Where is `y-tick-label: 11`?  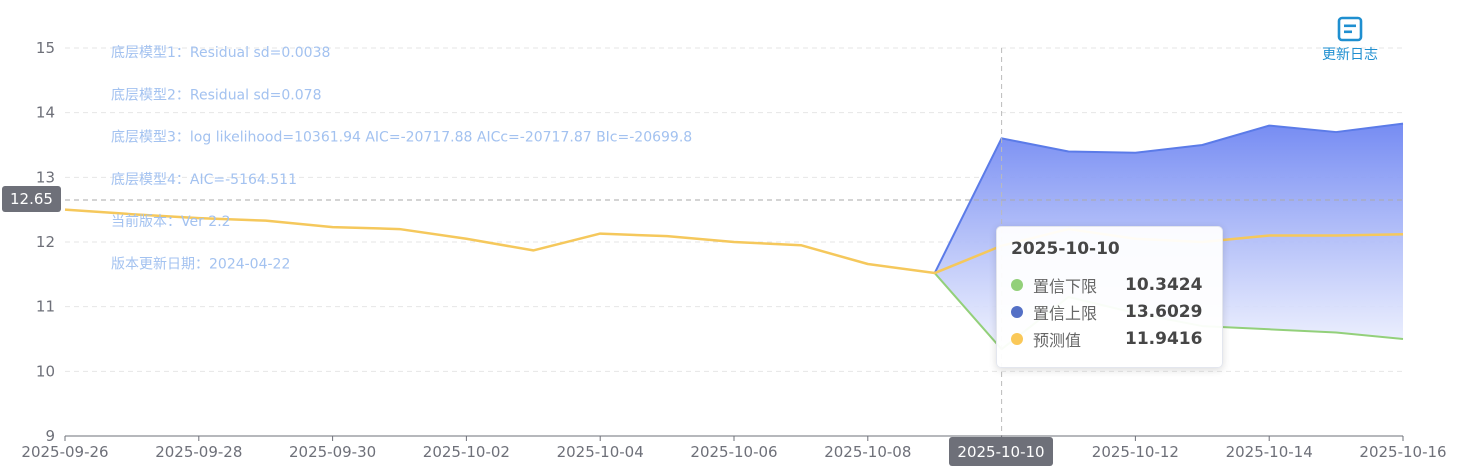 y-tick-label: 11 is located at coordinates (45, 307).